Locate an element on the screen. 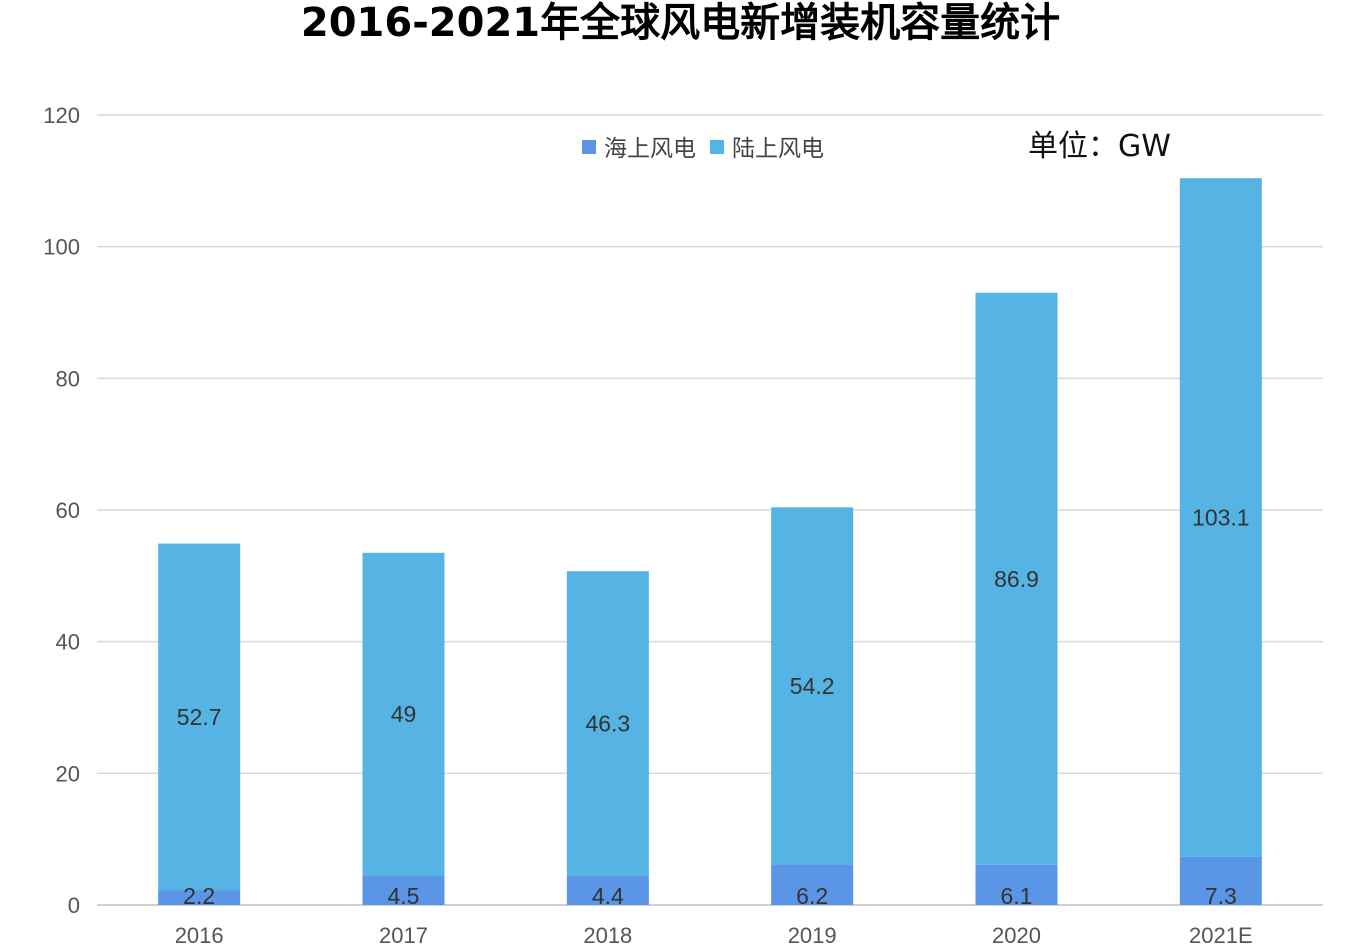 This screenshot has width=1361, height=947. x-tick-label-2019: 2019 is located at coordinates (812, 935).